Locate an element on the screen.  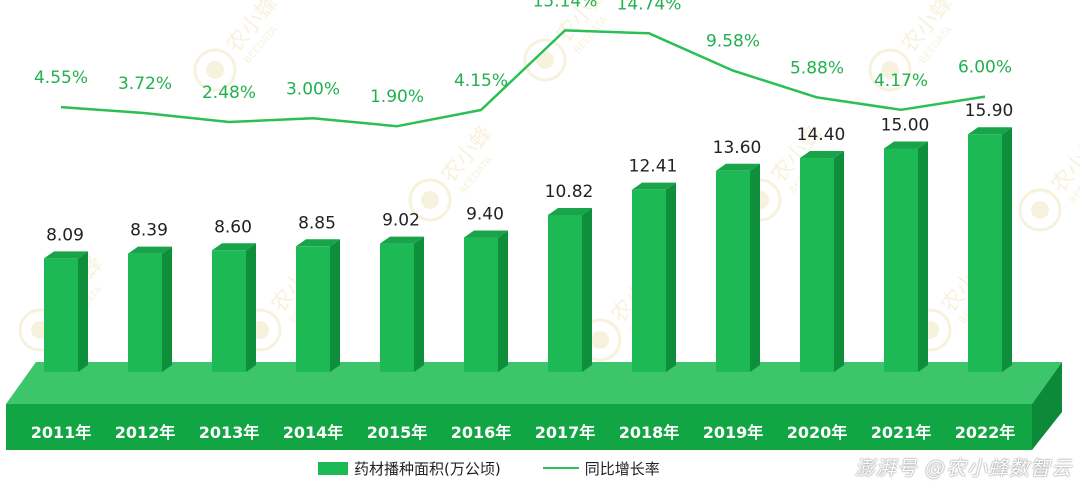
base-side-face is located at coordinates (1047, 406).